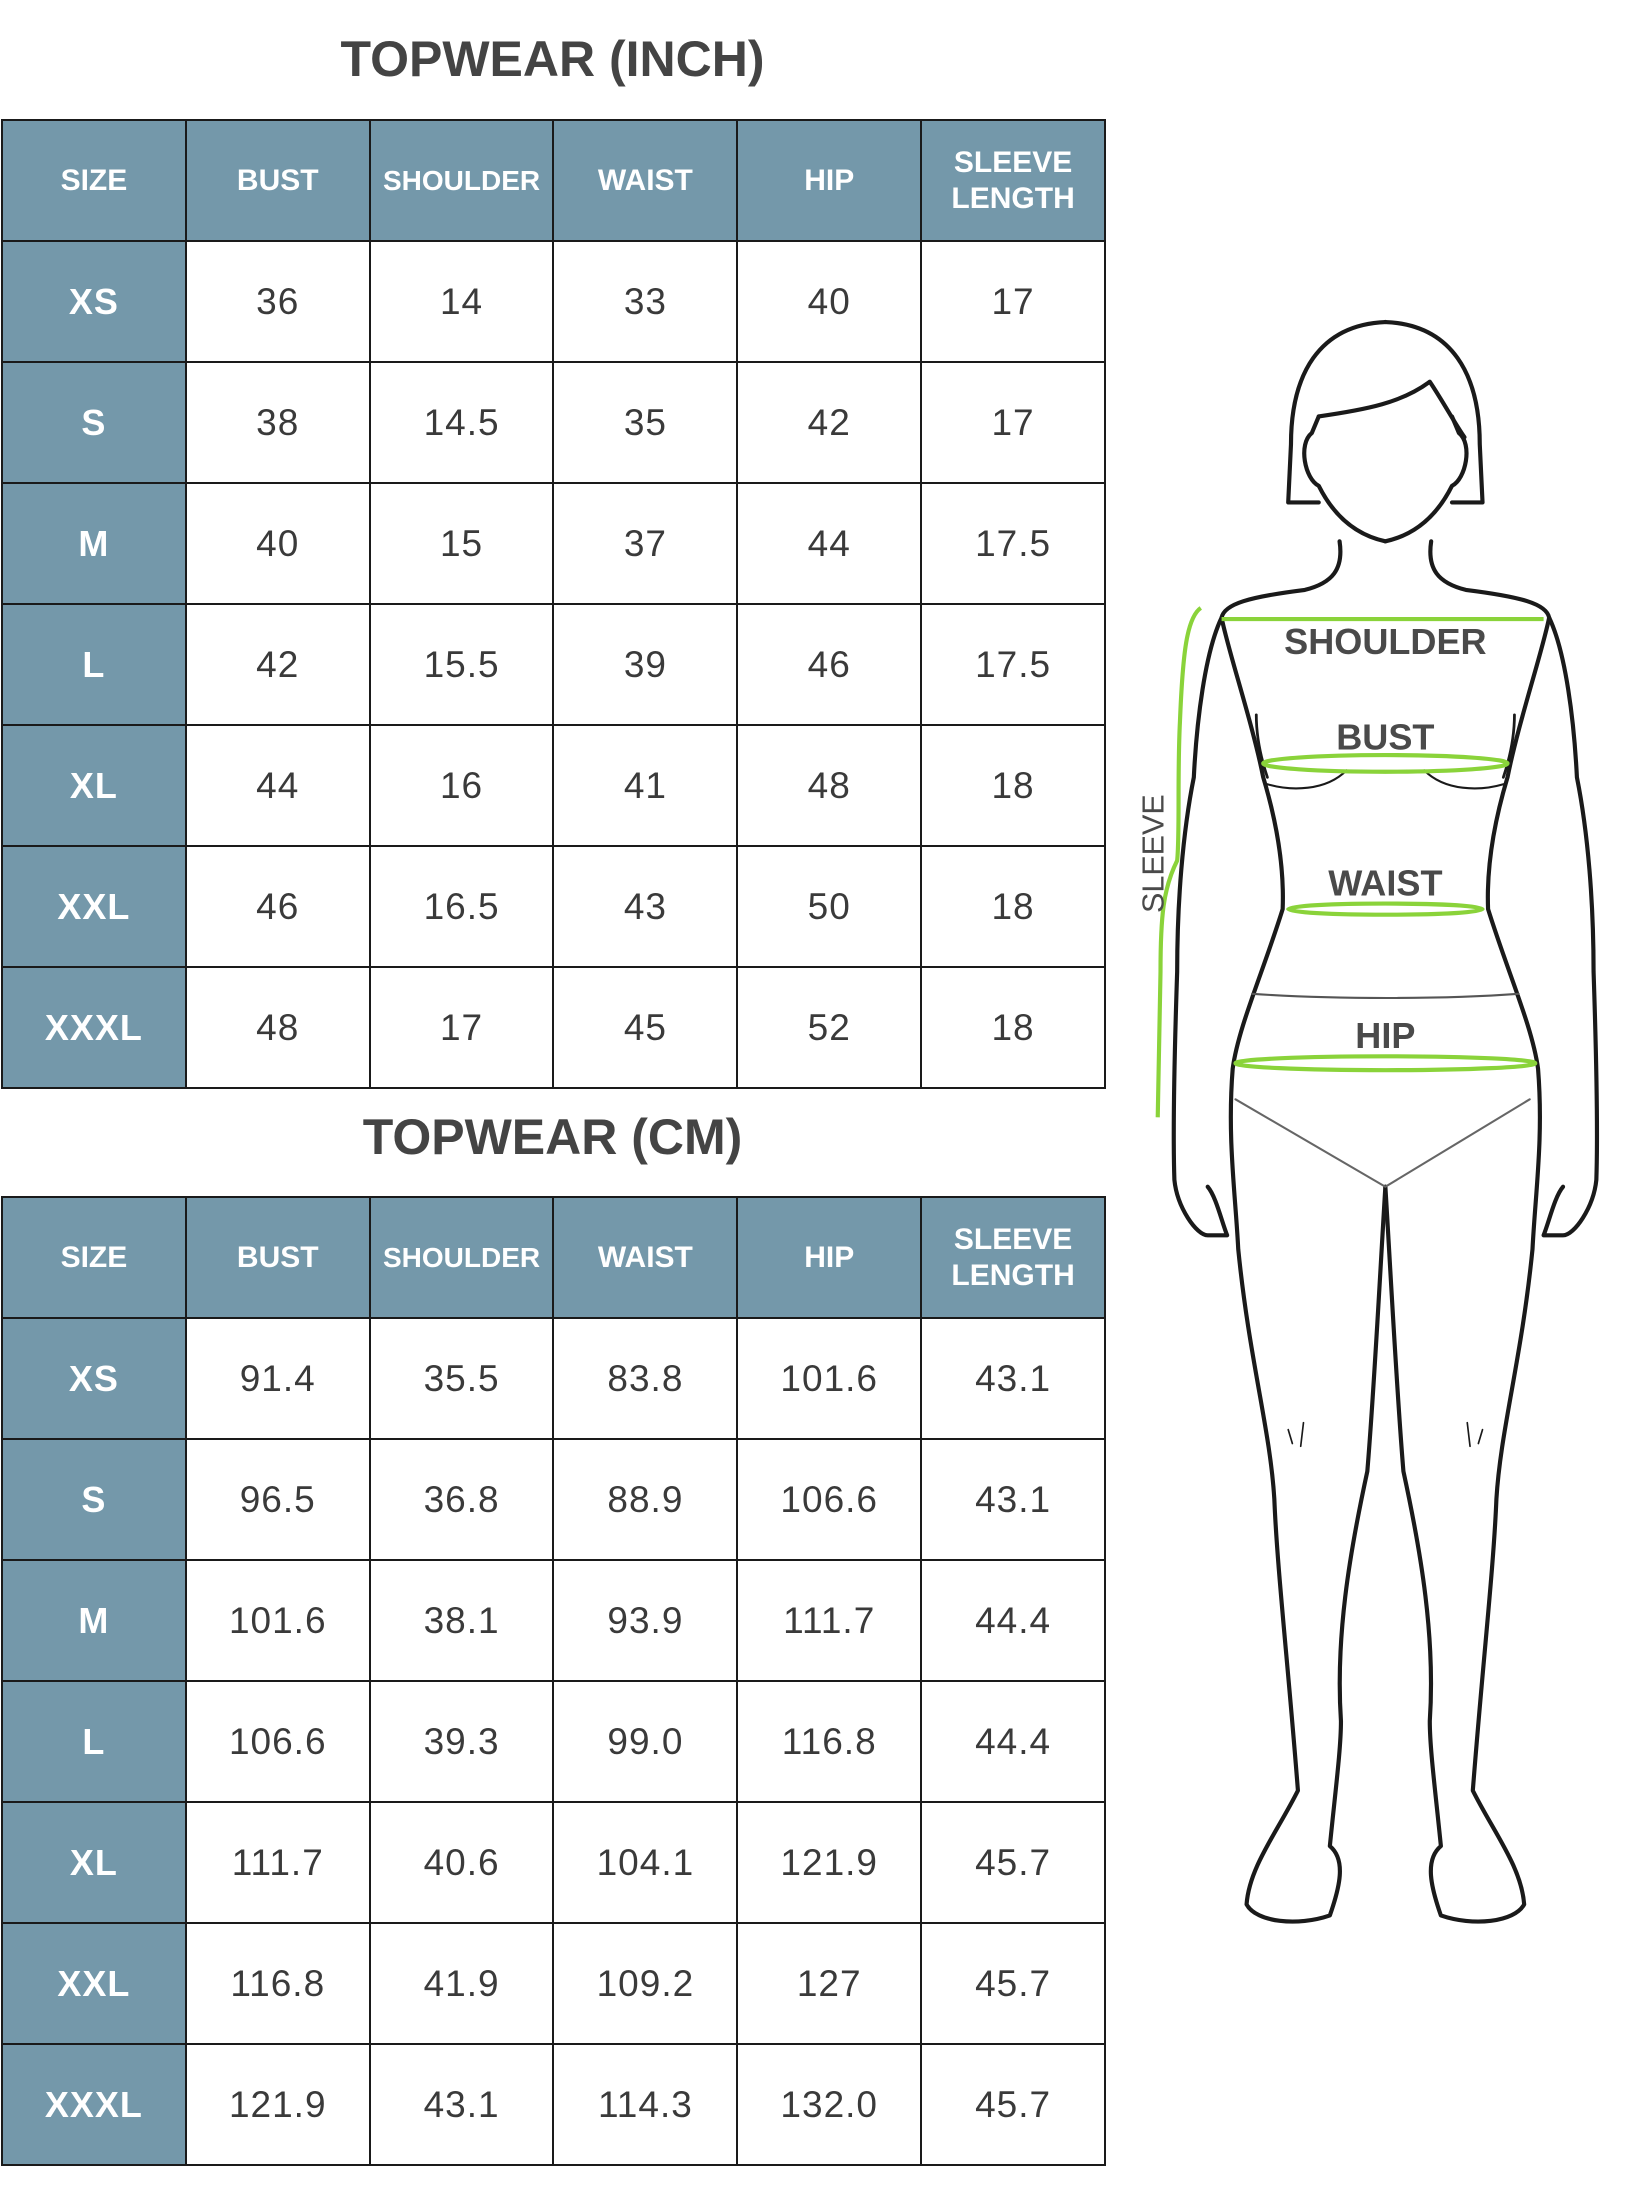 This screenshot has height=2200, width=1652. What do you see at coordinates (461, 1499) in the screenshot?
I see `measurement-cell: 36.8` at bounding box center [461, 1499].